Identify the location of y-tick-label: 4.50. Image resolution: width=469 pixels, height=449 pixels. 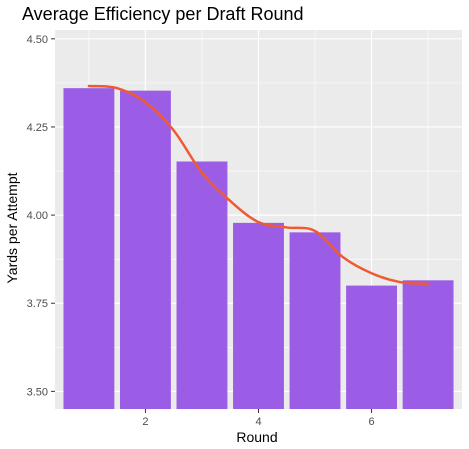
(37, 40).